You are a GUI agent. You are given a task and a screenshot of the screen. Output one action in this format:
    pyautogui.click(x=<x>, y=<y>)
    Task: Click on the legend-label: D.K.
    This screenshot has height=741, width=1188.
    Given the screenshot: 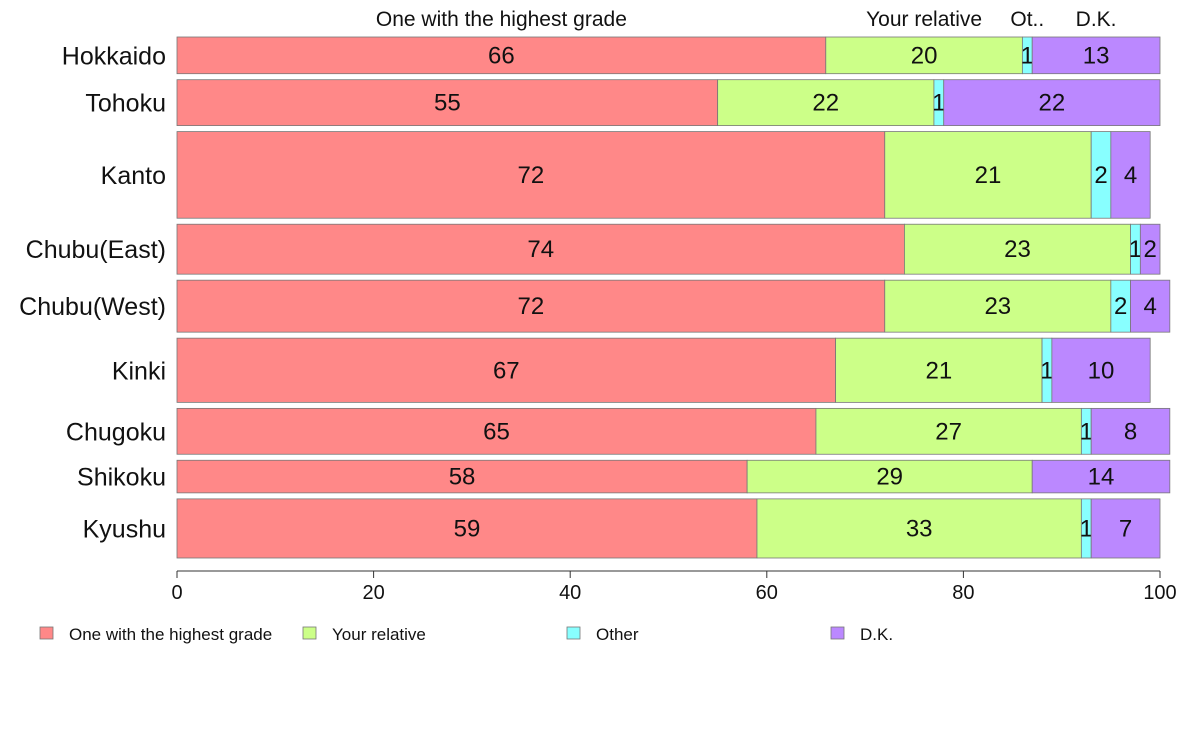 What is the action you would take?
    pyautogui.click(x=876, y=634)
    